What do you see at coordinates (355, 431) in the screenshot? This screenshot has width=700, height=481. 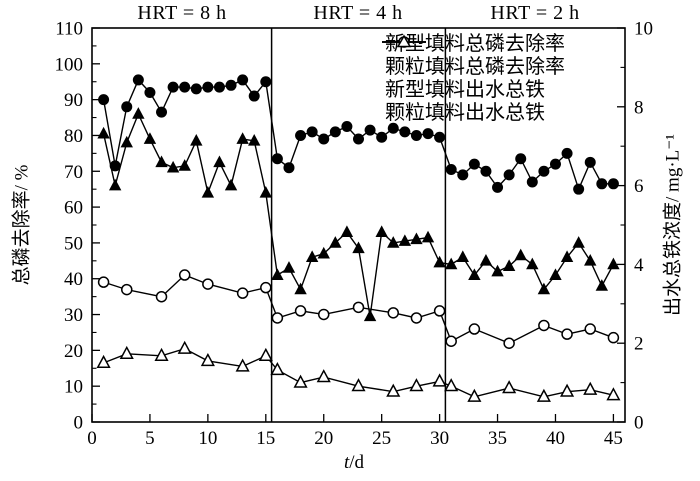 I see `x-axis: 0 5 10 15 20 25 30 35 40 45` at bounding box center [355, 431].